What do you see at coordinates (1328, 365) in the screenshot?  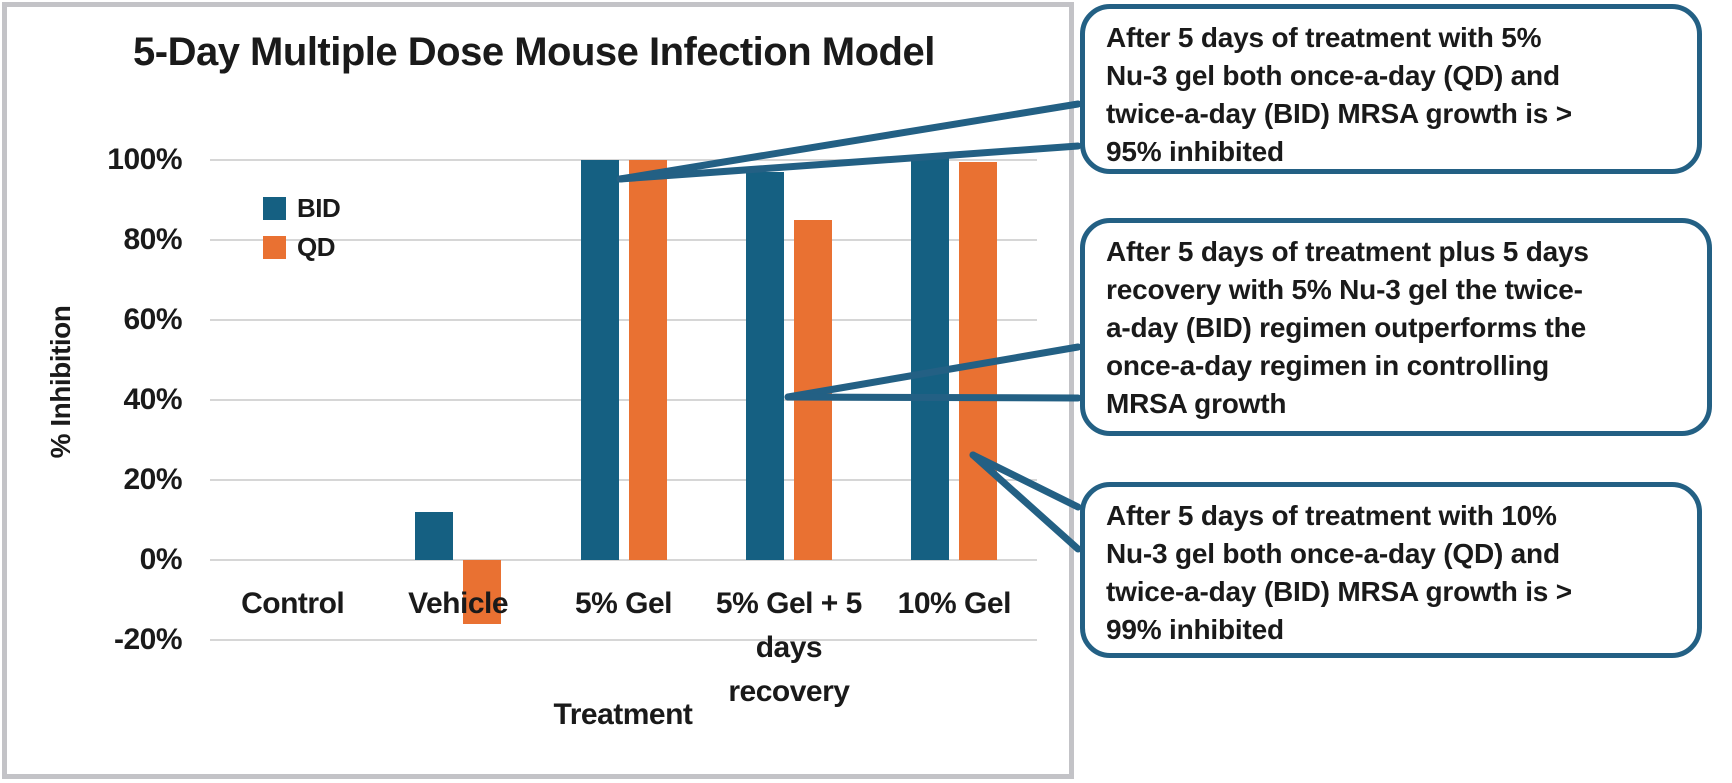 I see `callout-text-line: once-a-day regimen in controlling` at bounding box center [1328, 365].